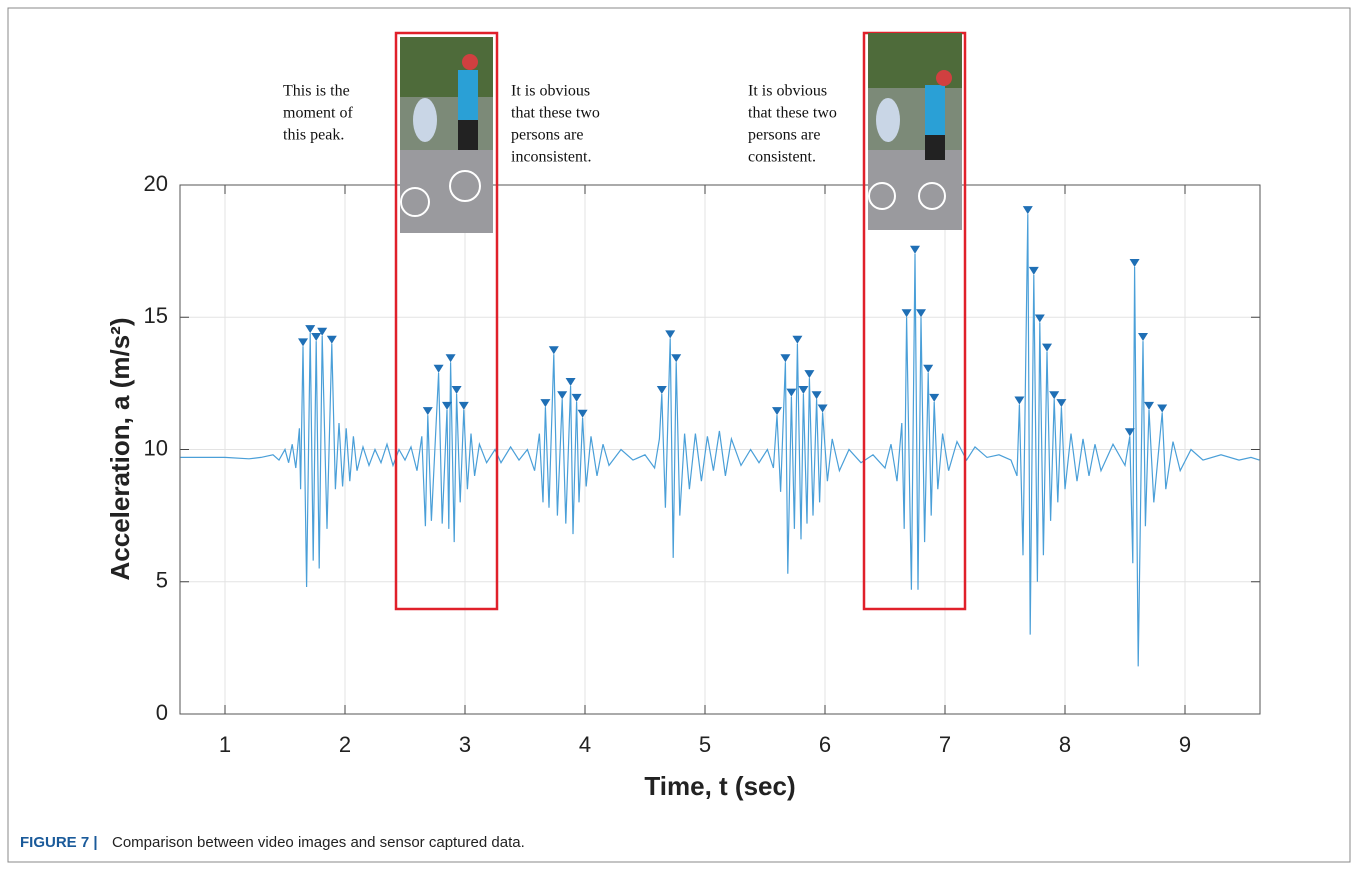 The image size is (1358, 870). What do you see at coordinates (825, 744) in the screenshot?
I see `x-tick-label: 6` at bounding box center [825, 744].